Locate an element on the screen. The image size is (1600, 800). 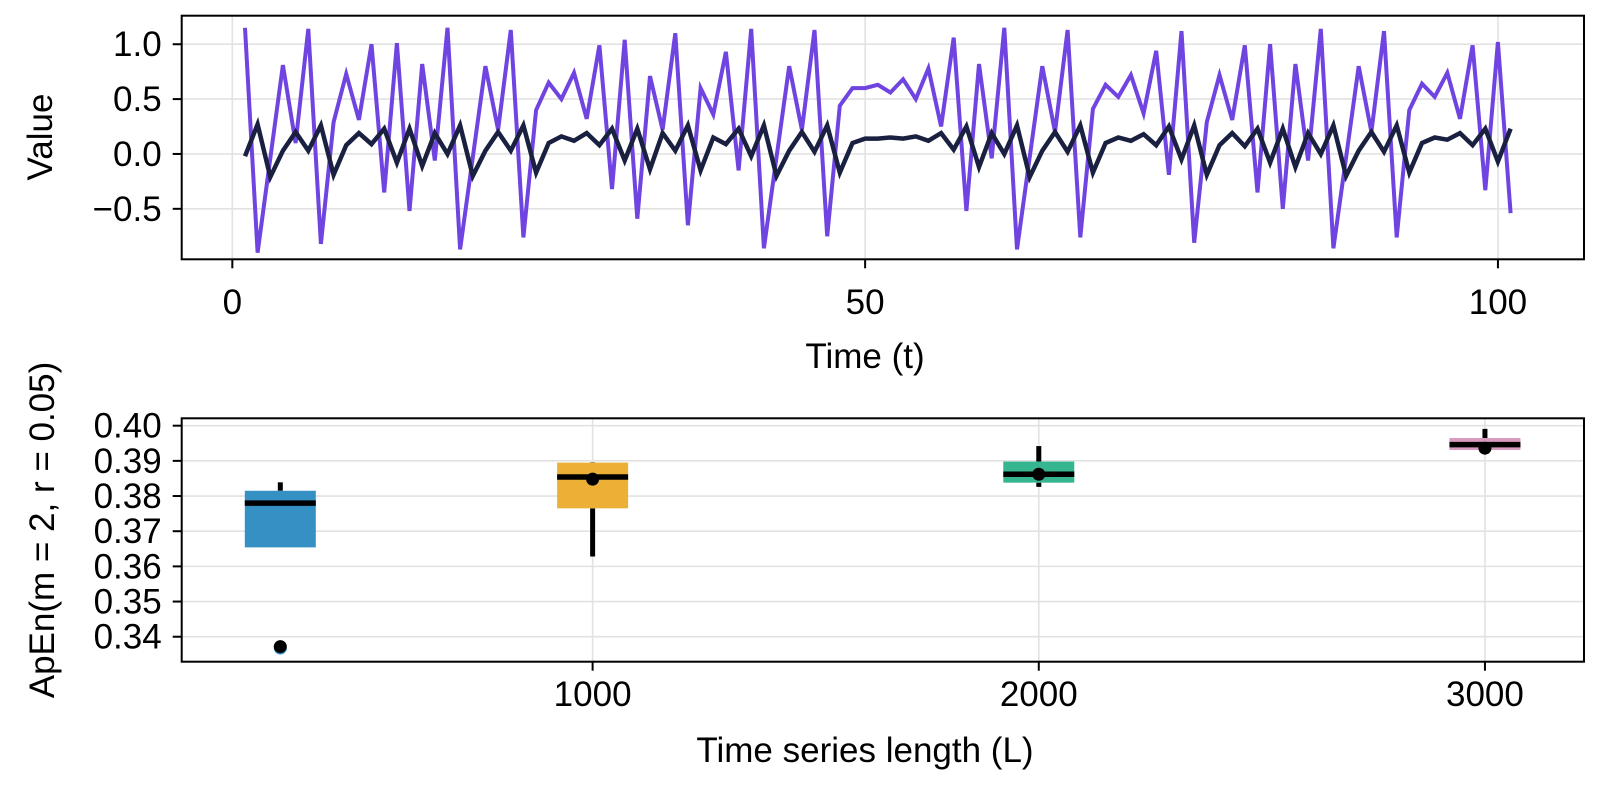
bottom-y-tick-label: 0.36 is located at coordinates (128, 566).